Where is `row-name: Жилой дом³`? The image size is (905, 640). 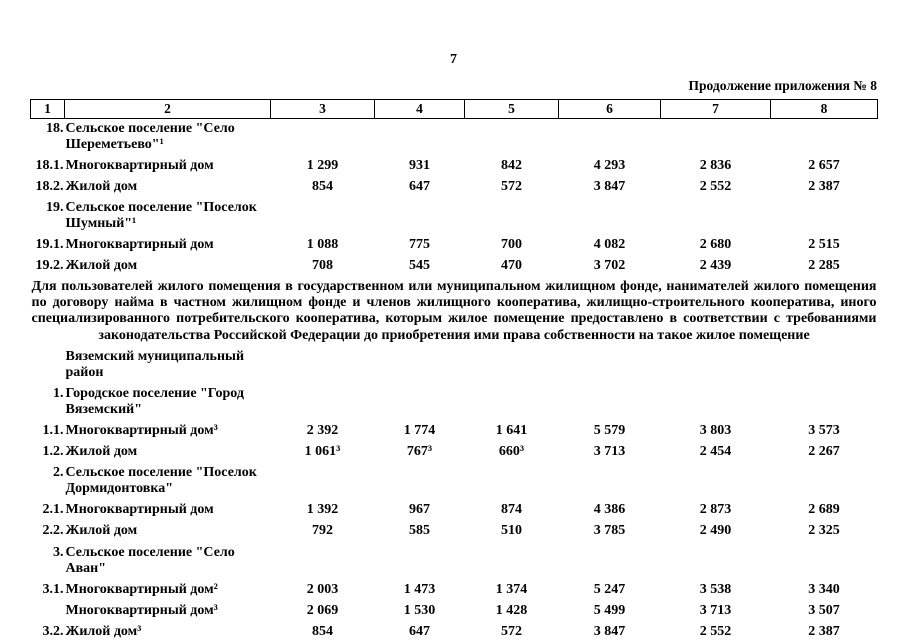 row-name: Жилой дом³ is located at coordinates (103, 631).